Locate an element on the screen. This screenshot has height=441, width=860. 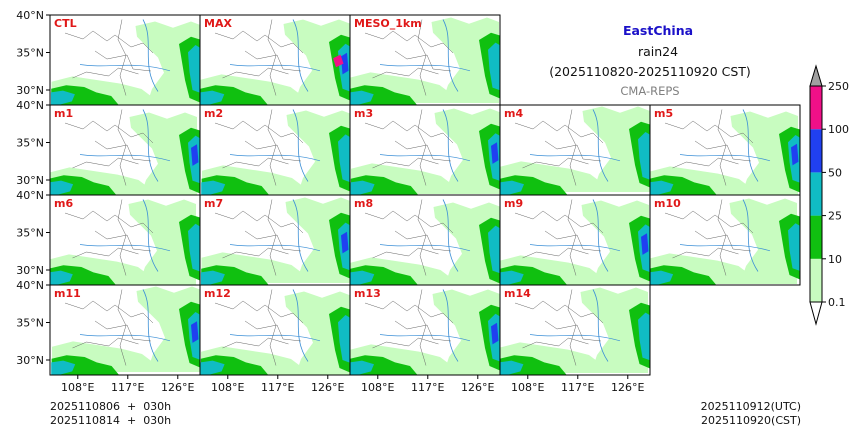
panel-m3: m3 is located at coordinates (425, 150).